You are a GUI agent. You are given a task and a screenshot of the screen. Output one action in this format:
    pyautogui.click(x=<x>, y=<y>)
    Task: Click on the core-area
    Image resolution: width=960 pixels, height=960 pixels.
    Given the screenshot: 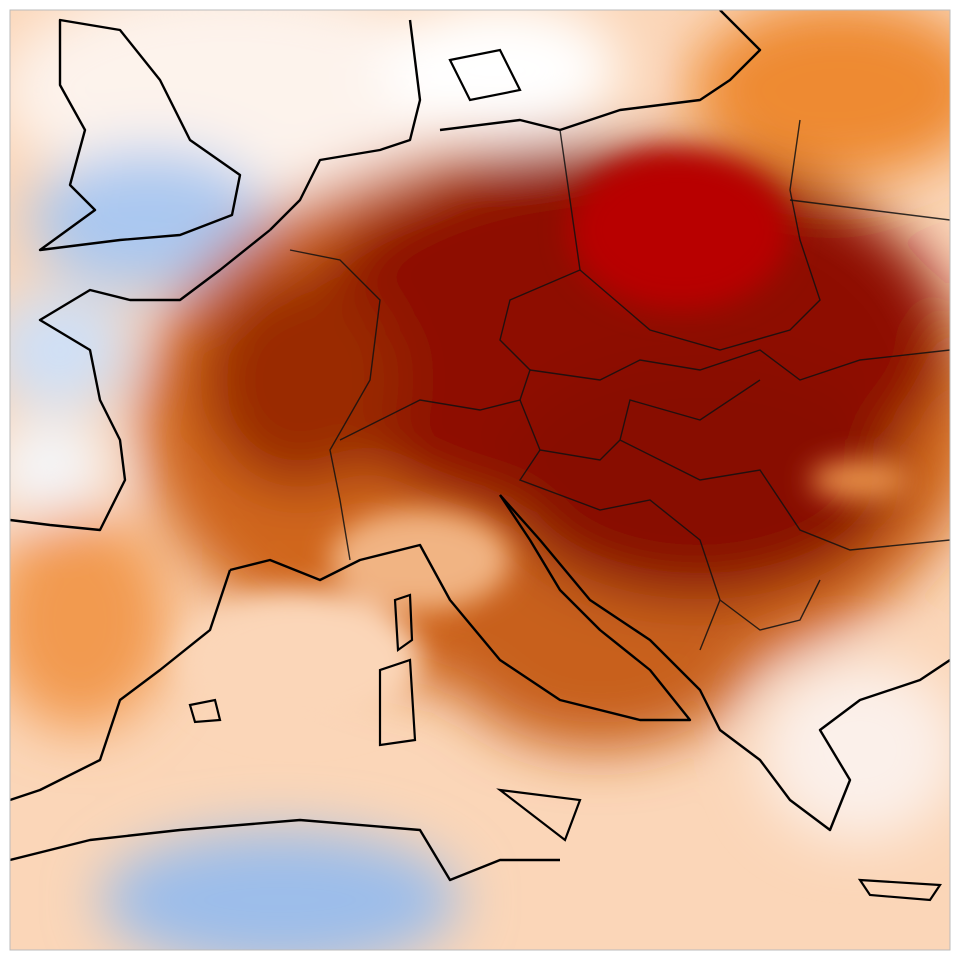 What is the action you would take?
    pyautogui.click(x=680, y=230)
    